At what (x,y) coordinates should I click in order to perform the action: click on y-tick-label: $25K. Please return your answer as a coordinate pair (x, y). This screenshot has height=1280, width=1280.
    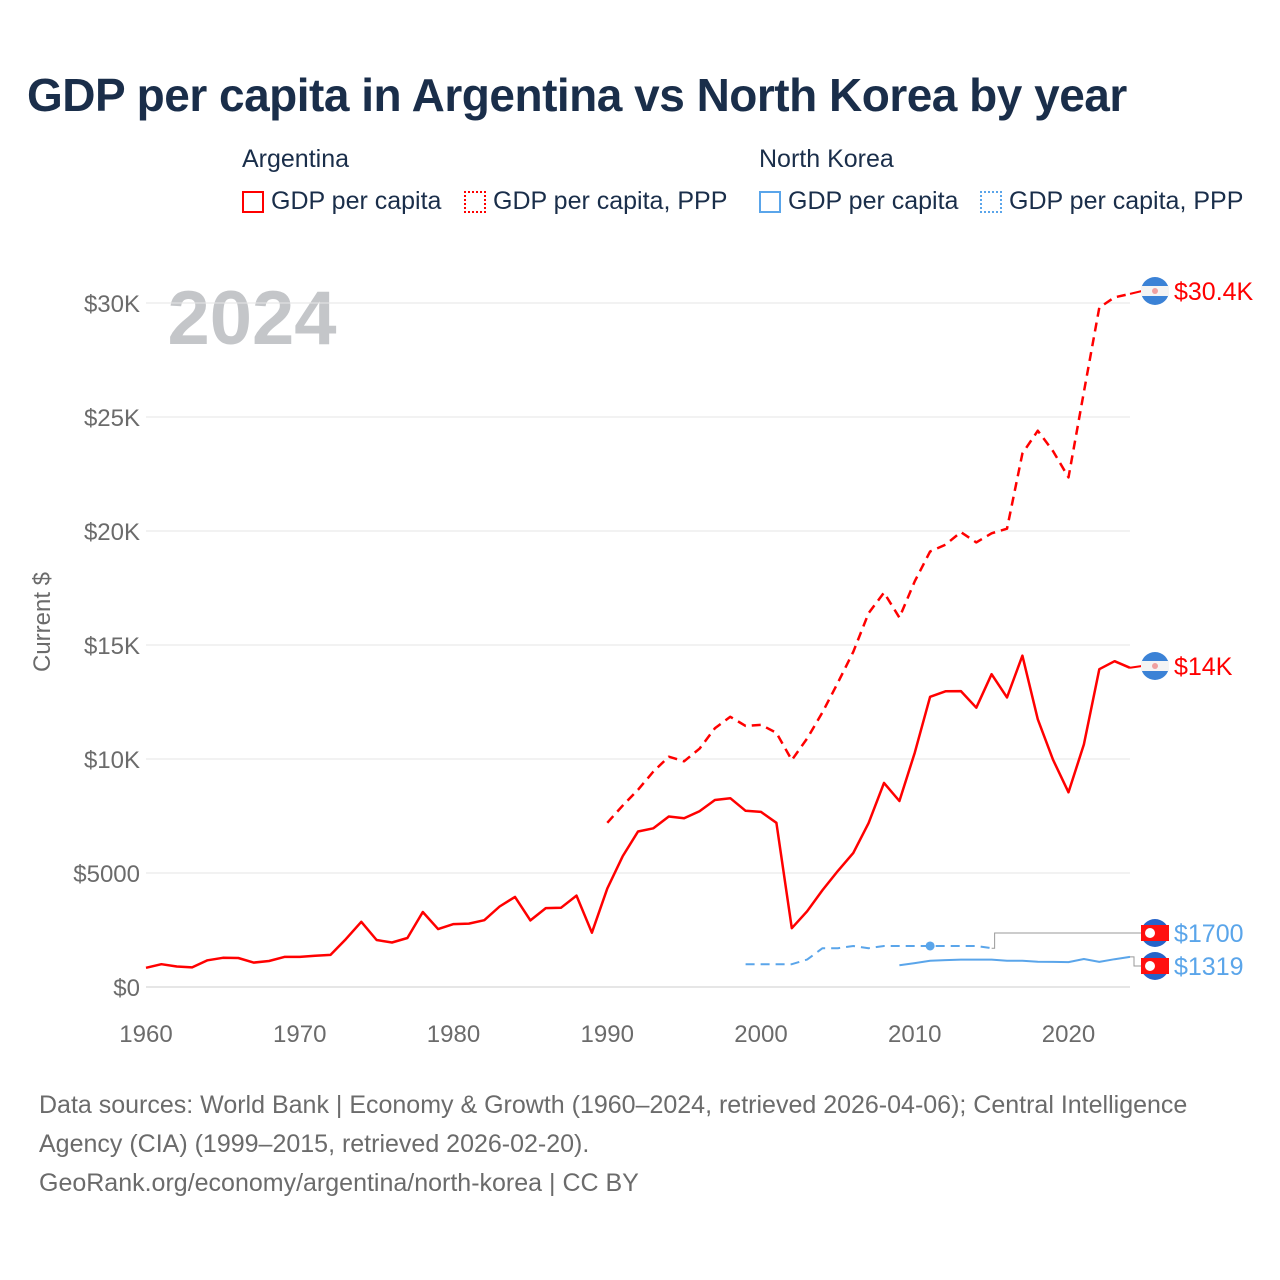
    Looking at the image, I should click on (112, 418).